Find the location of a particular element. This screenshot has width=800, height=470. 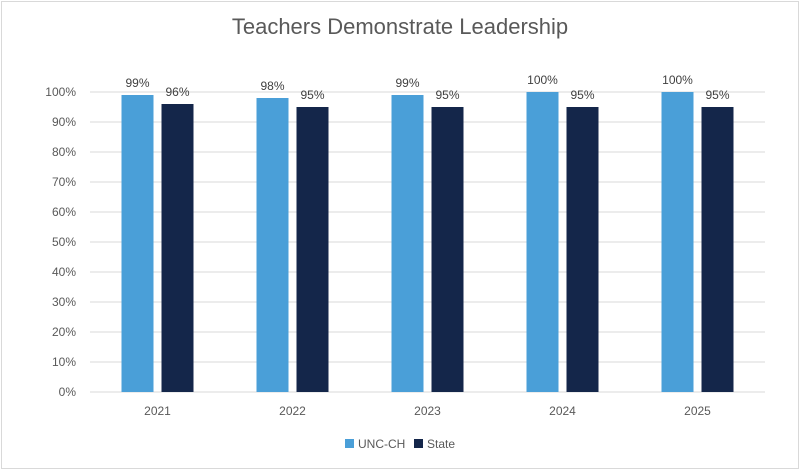

bar-unc-ch-2022 is located at coordinates (272, 245).